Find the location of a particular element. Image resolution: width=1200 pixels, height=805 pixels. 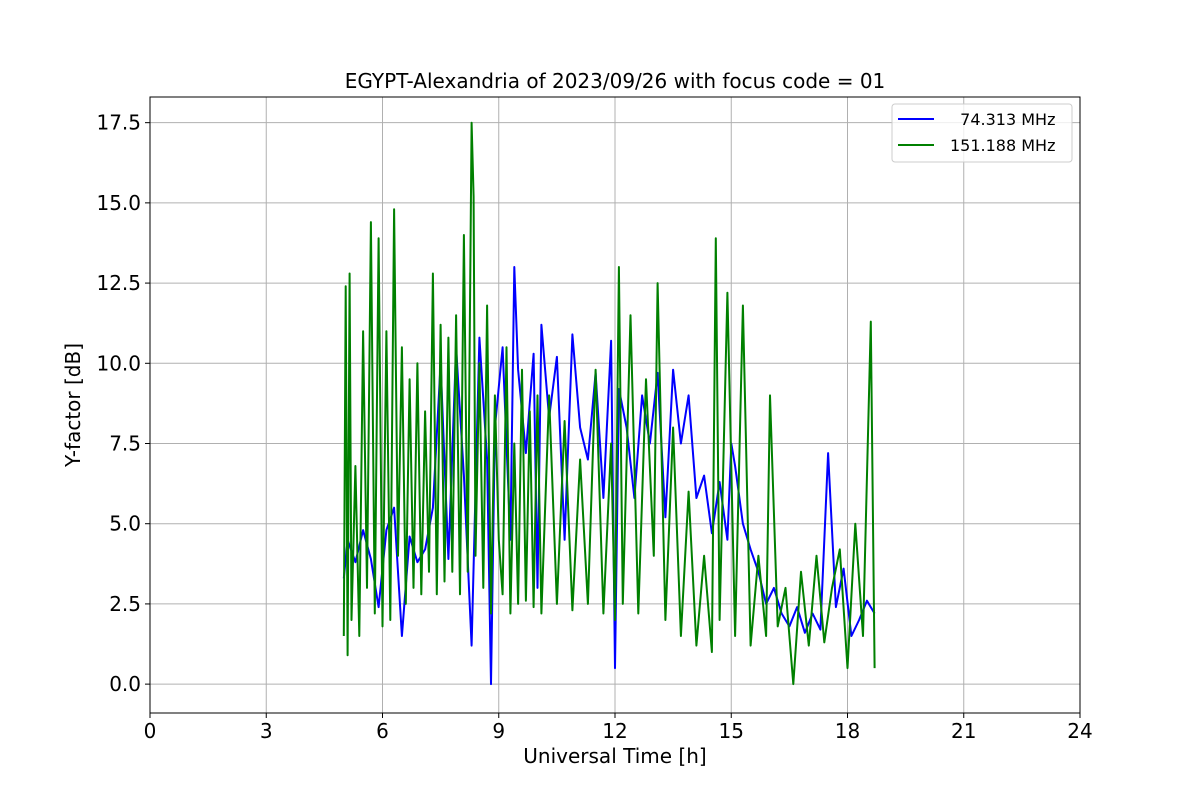

x-tick-label: 9 is located at coordinates (498, 731).